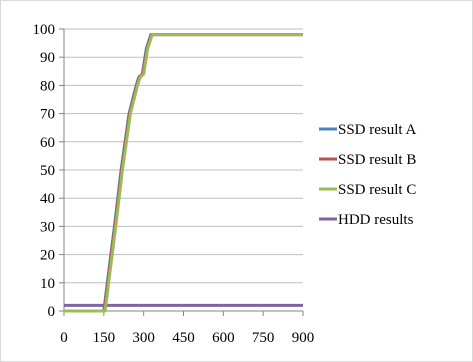  I want to click on x-tick-label: 300, so click(143, 338).